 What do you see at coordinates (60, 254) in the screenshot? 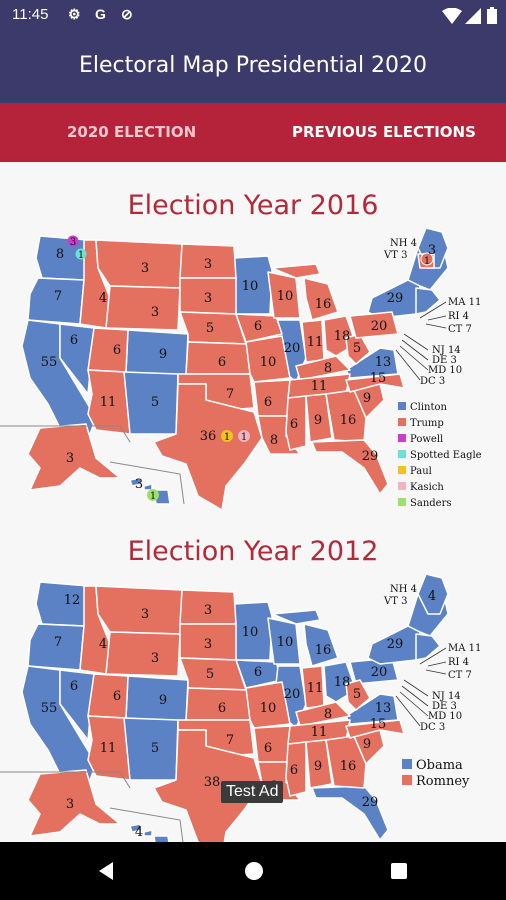
I see `label-wa: 8` at bounding box center [60, 254].